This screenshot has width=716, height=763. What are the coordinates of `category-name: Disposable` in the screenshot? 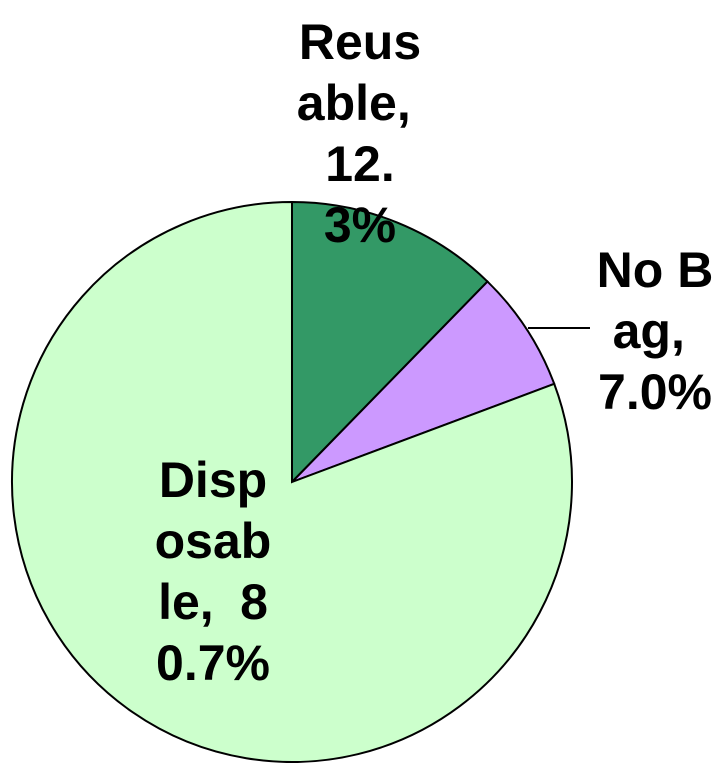 It's located at (213, 541).